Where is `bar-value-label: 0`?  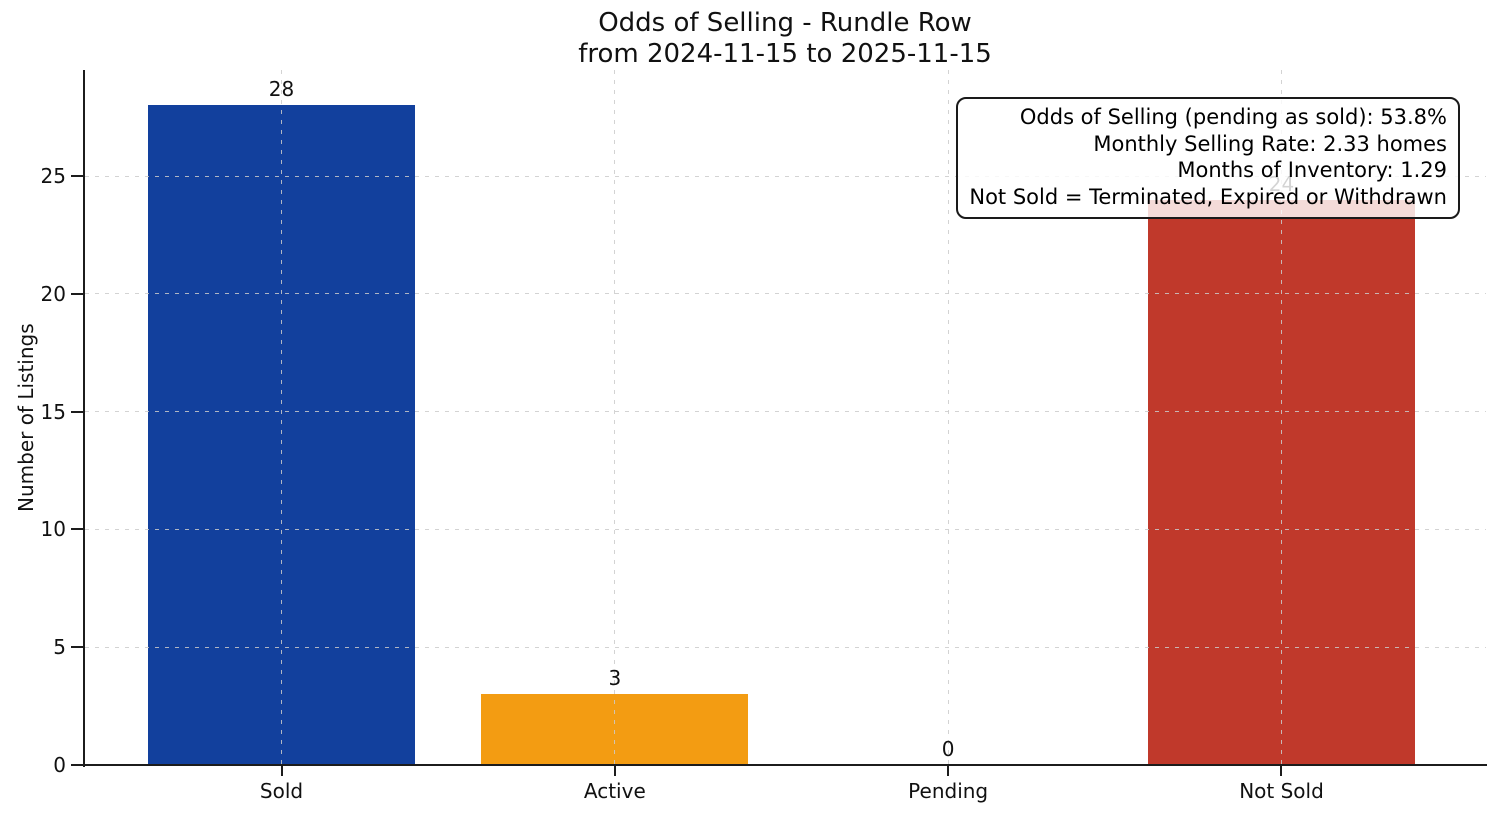 bar-value-label: 0 is located at coordinates (948, 749).